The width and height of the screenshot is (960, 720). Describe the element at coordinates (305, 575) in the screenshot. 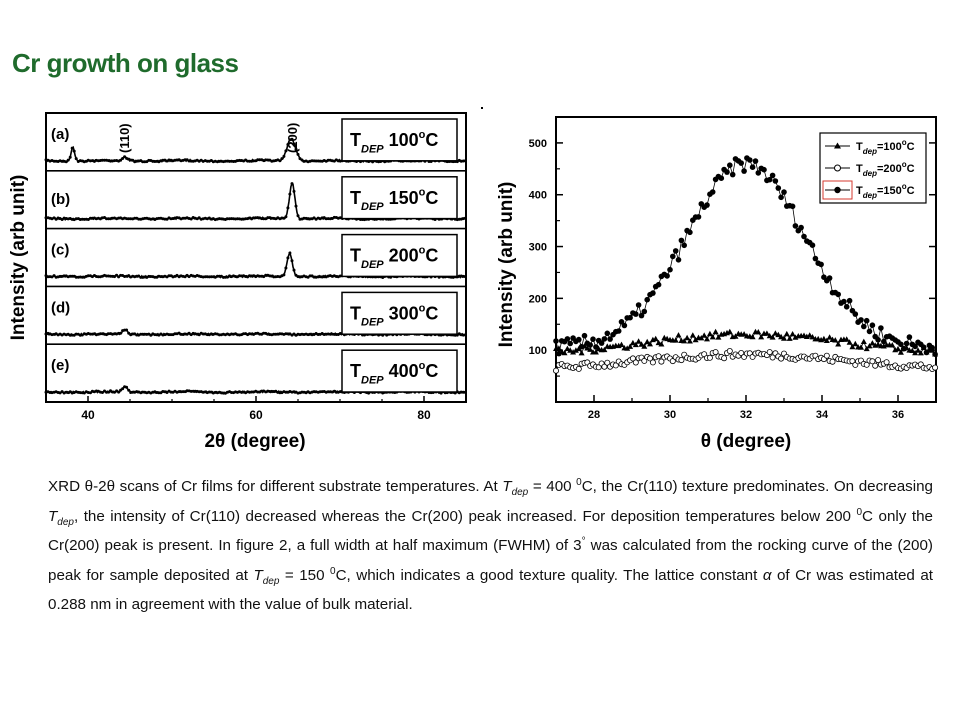

I see `caption-text-7: = 150` at that location.